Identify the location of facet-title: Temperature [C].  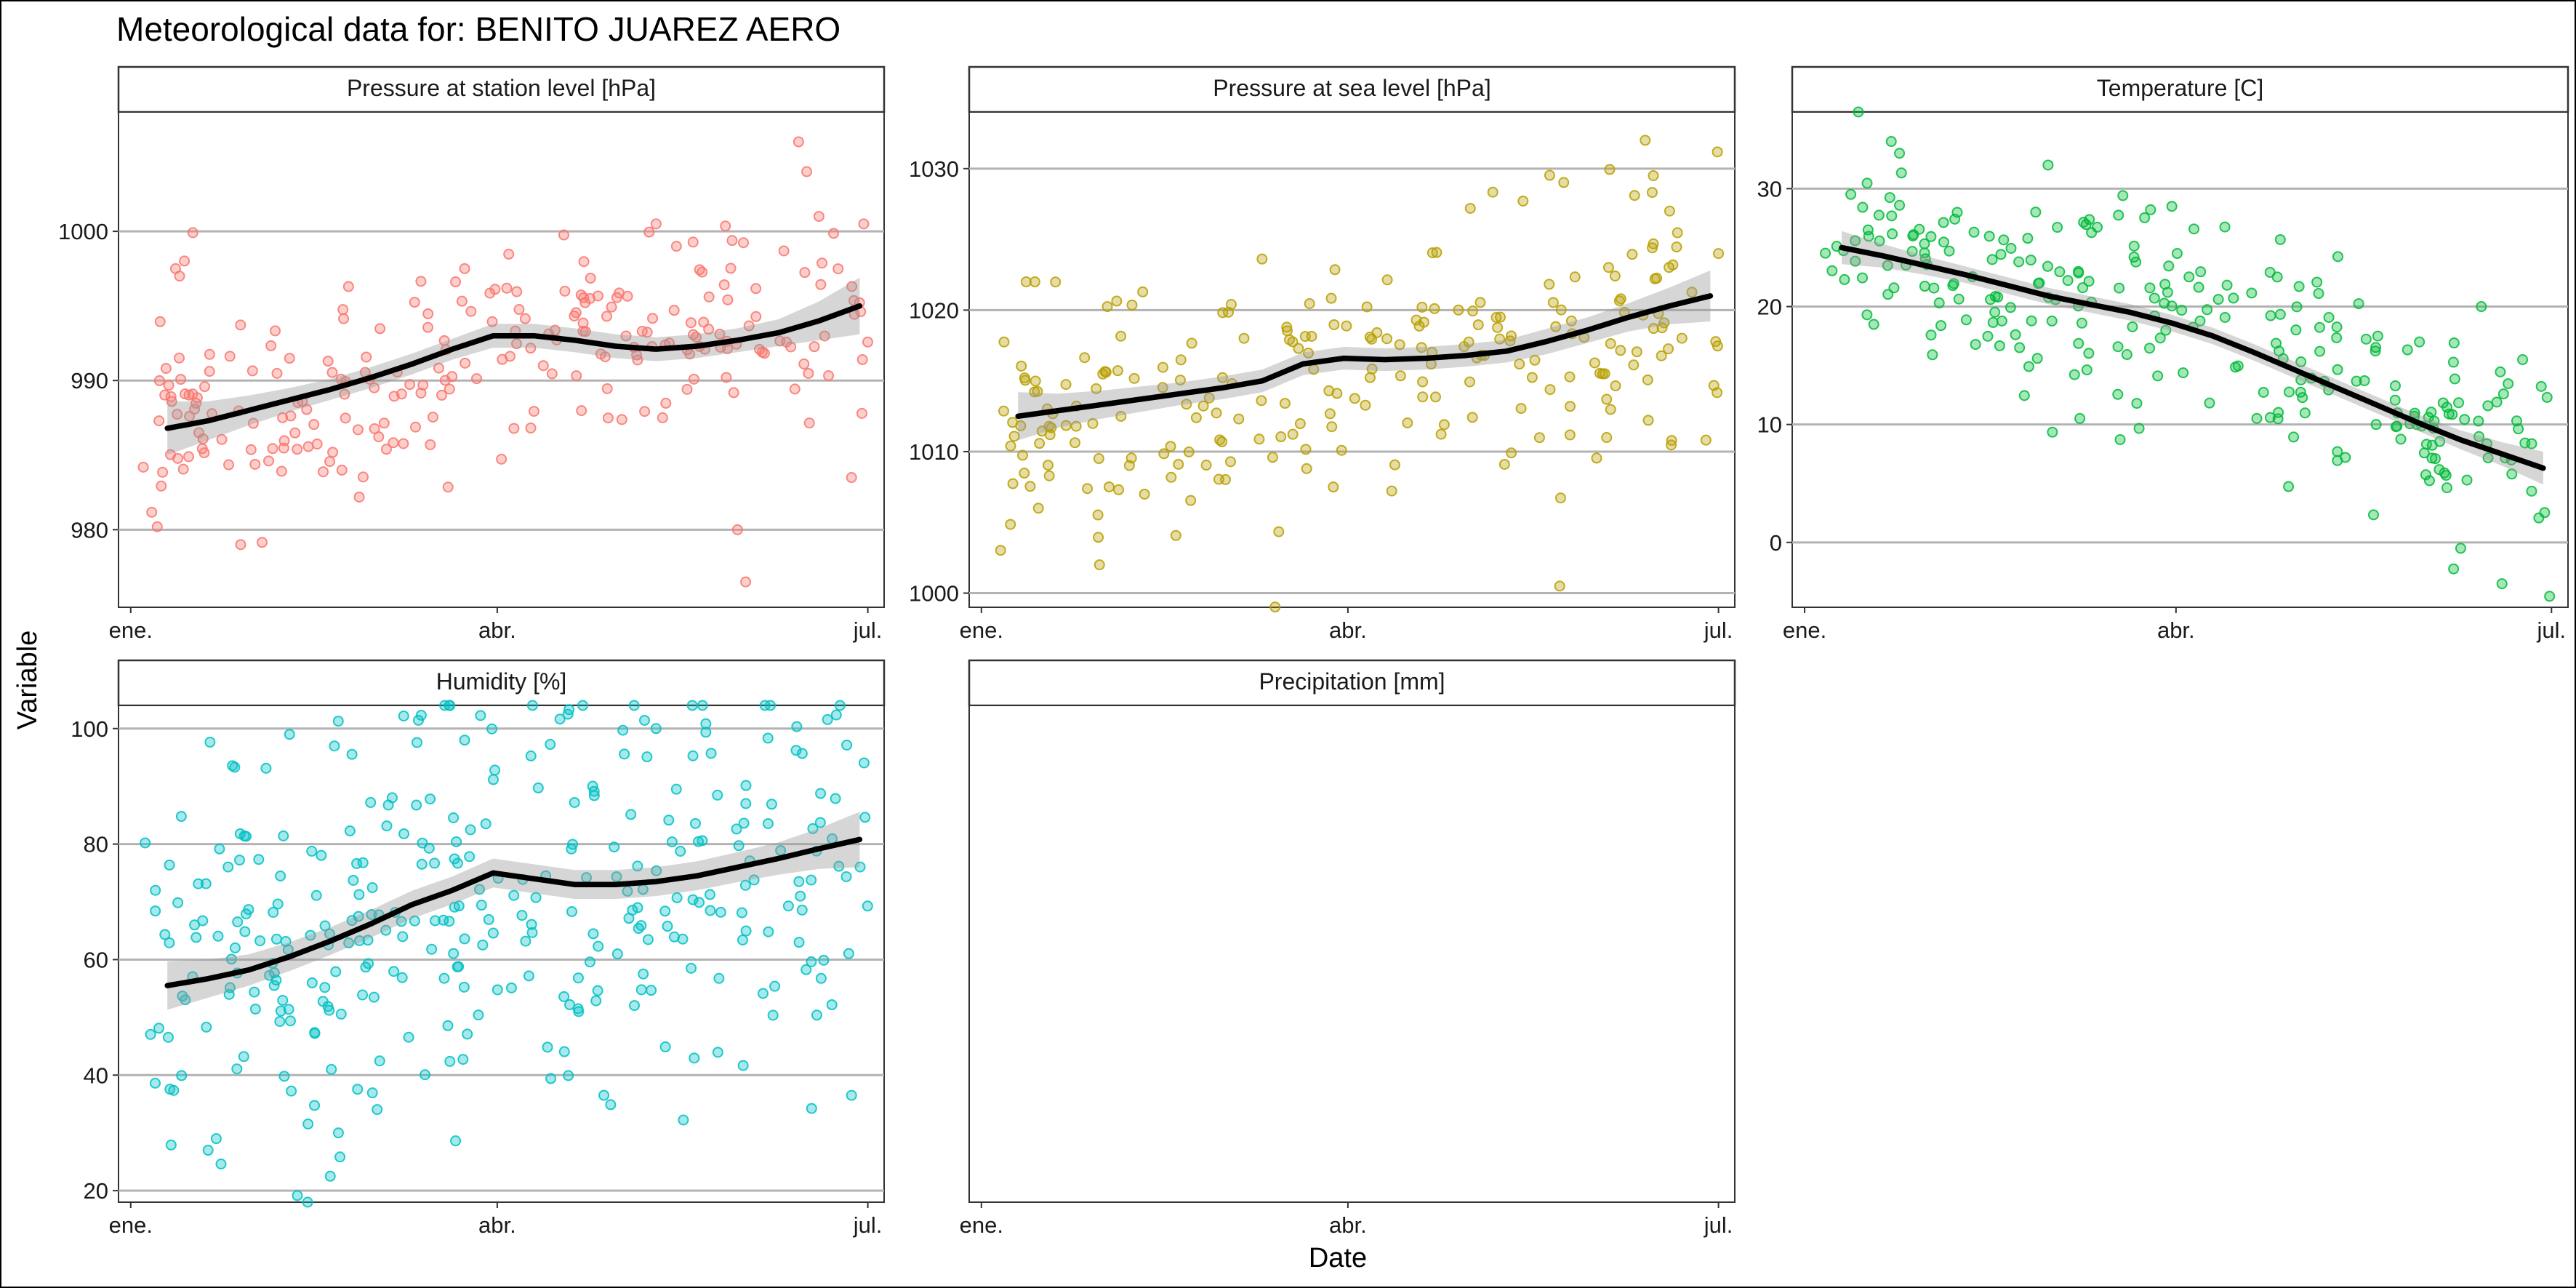
(2180, 88).